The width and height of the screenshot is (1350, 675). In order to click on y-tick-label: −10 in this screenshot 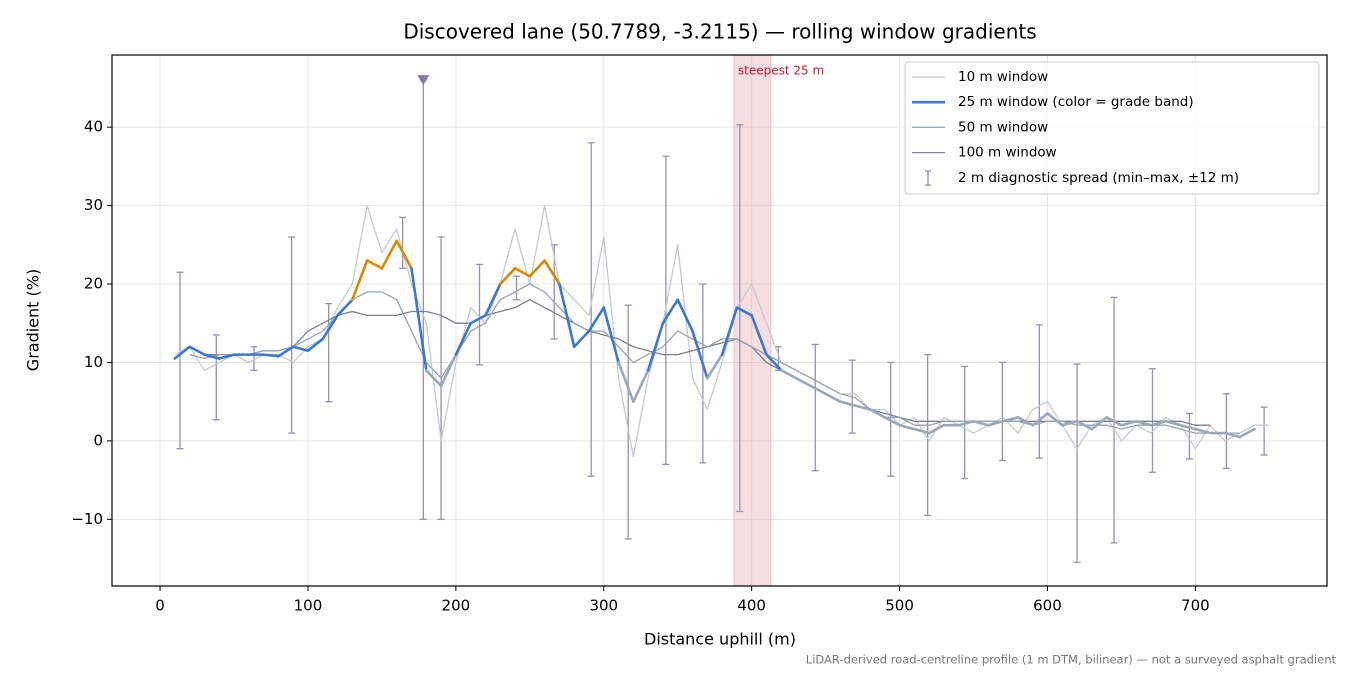, I will do `click(87, 519)`.